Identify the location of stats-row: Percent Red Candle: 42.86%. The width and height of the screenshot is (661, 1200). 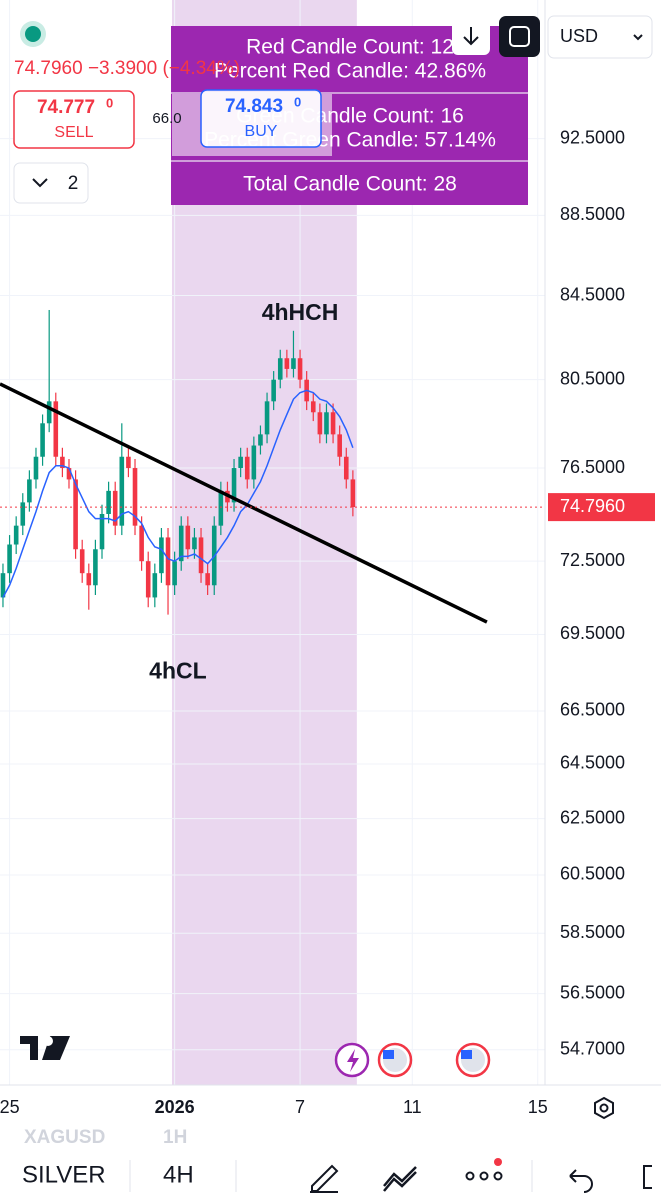
(350, 71).